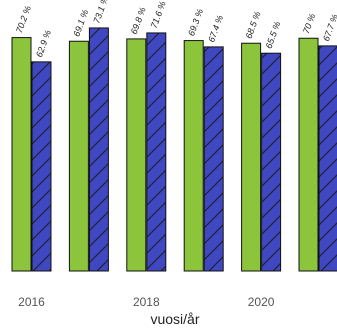  What do you see at coordinates (195, 23) in the screenshot?
I see `data-label-2019-series-1: 69.3 %` at bounding box center [195, 23].